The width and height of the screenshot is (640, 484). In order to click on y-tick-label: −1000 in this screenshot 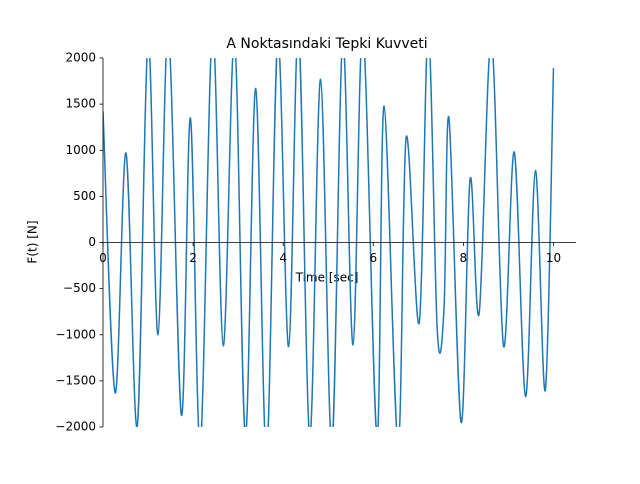, I will do `click(75, 334)`.